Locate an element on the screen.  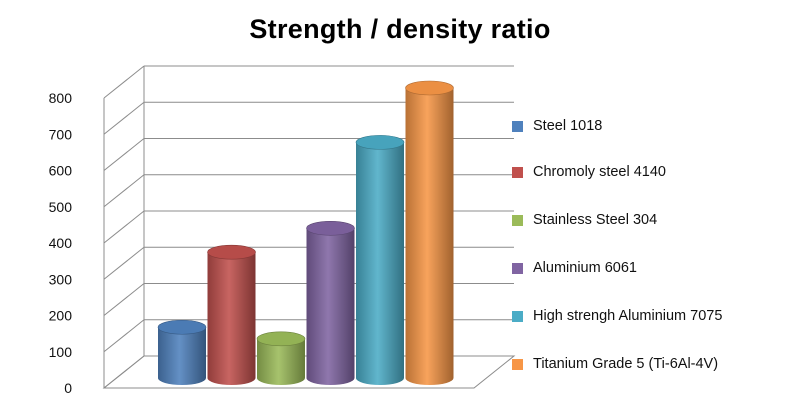
legend-item: Chromoly steel 4140 is located at coordinates (589, 172).